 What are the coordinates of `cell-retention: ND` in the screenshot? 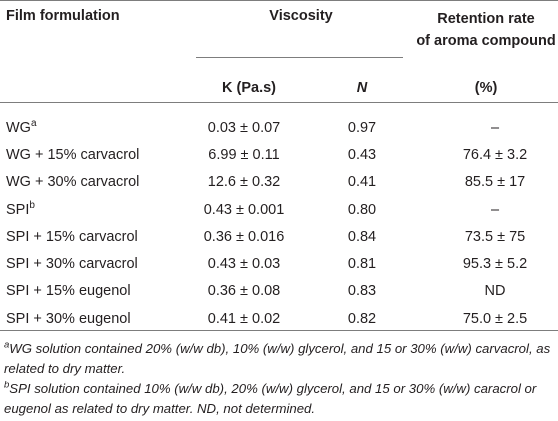 It's located at (495, 291).